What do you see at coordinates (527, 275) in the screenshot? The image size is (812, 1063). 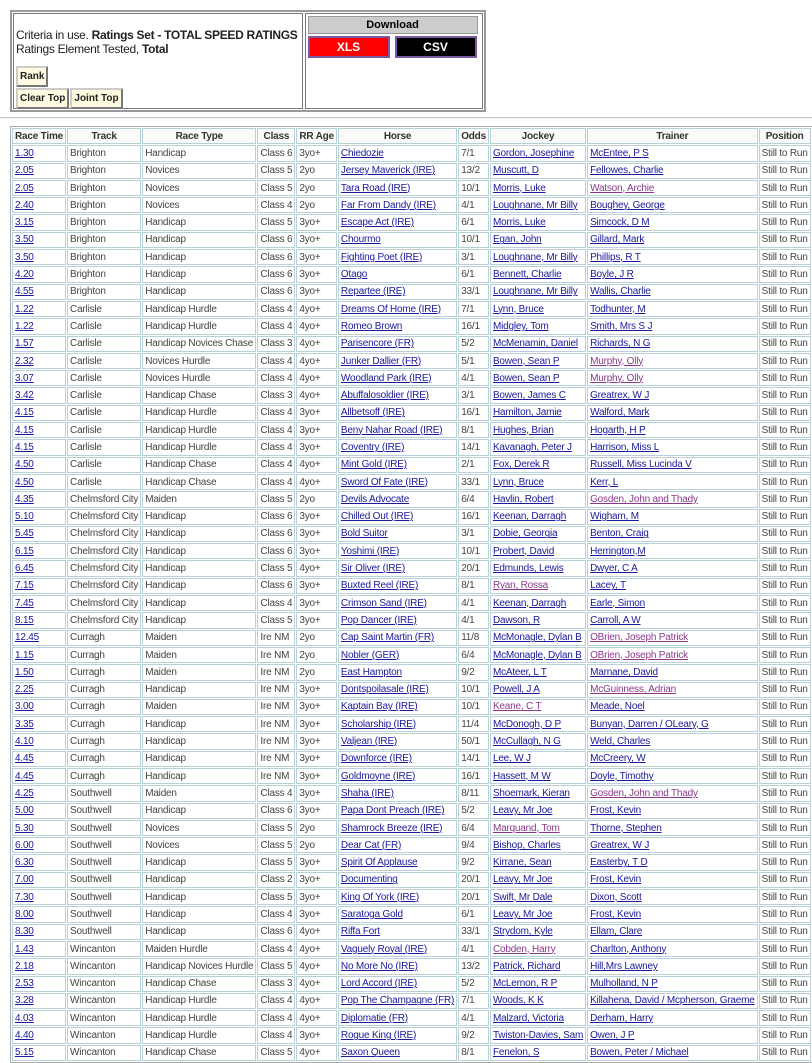 I see `jockey-link: Bennett, Charlie` at bounding box center [527, 275].